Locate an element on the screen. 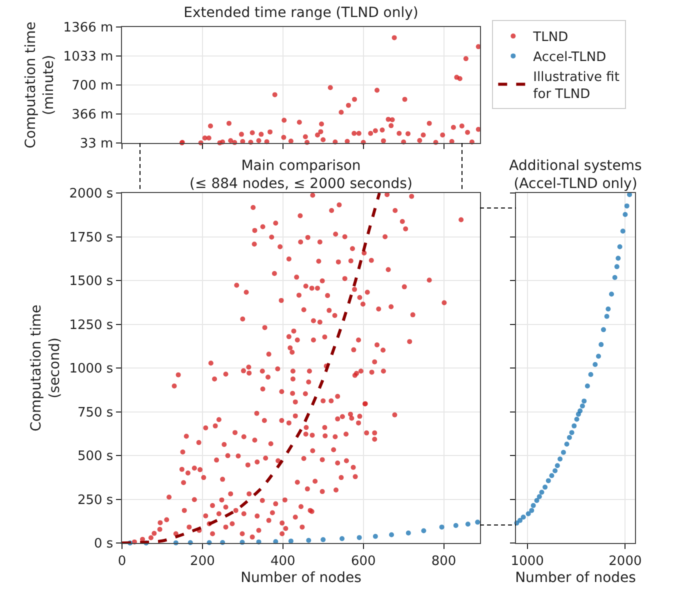  y-tick-label: 1366 m is located at coordinates (88, 28).